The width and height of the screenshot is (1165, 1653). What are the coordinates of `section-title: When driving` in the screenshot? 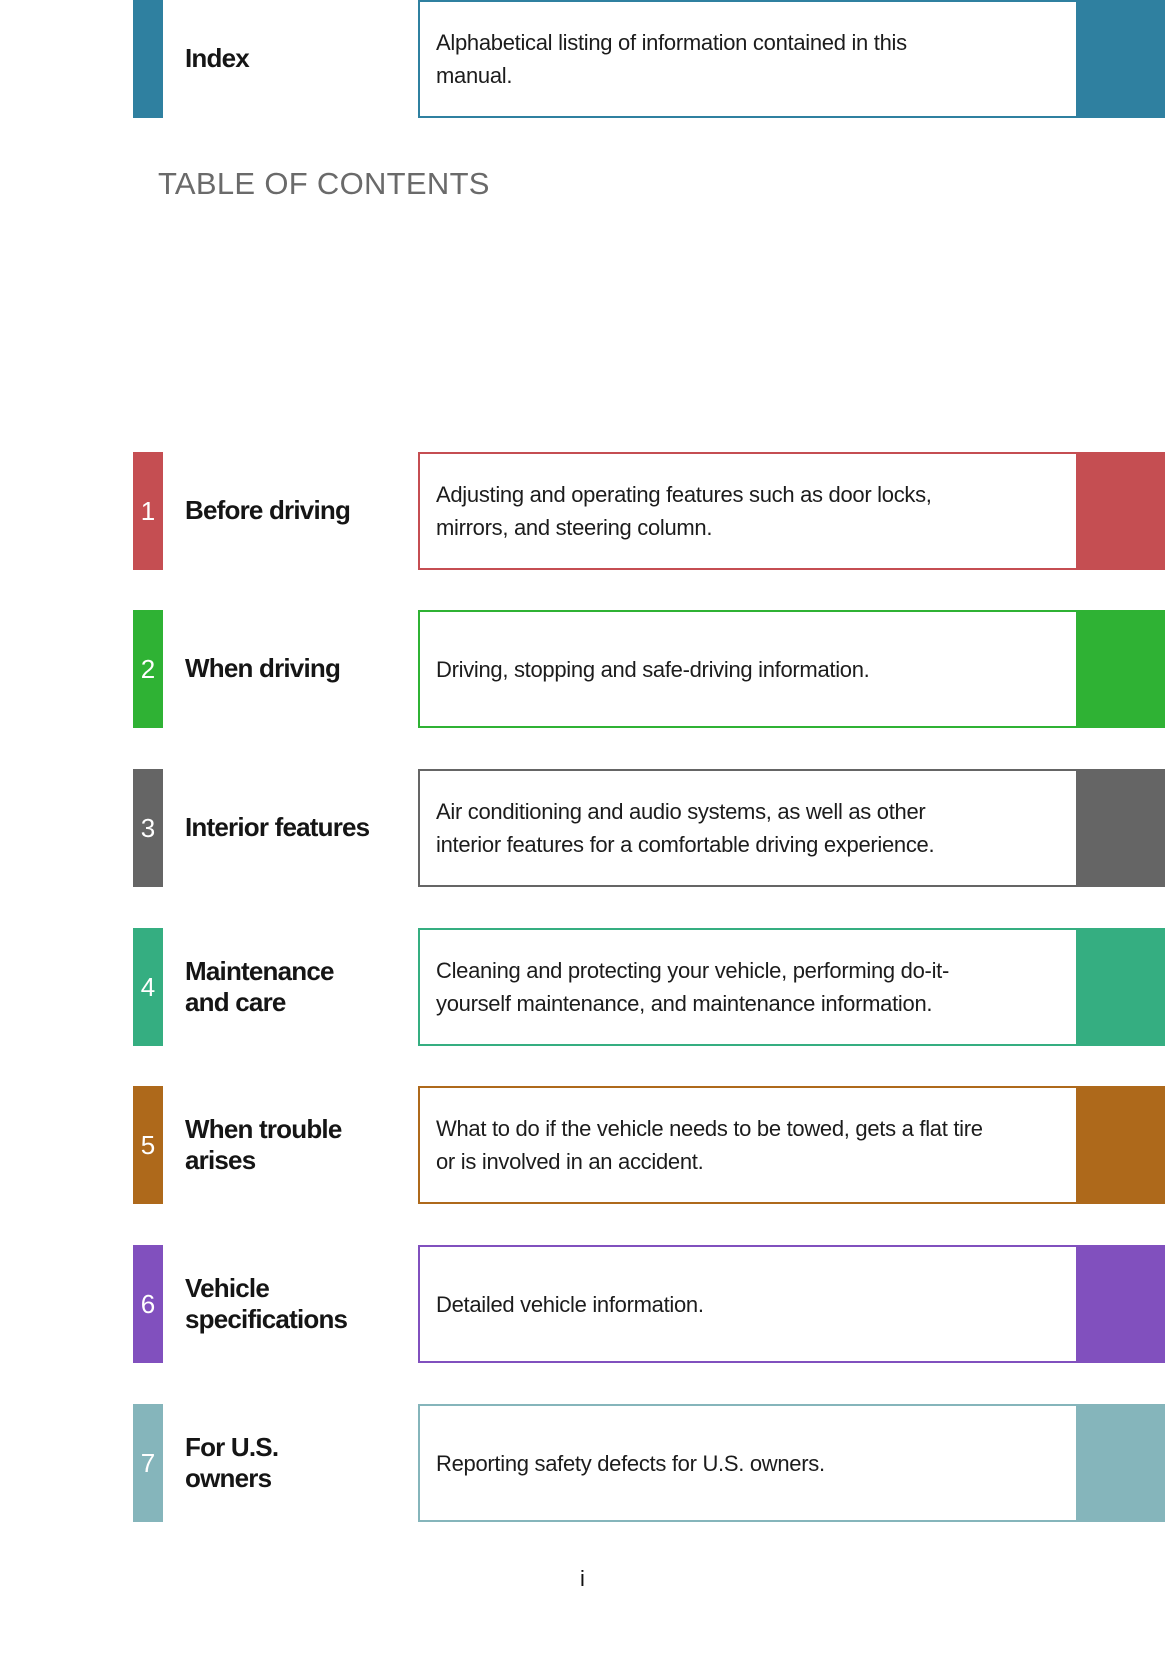 It's located at (301, 669).